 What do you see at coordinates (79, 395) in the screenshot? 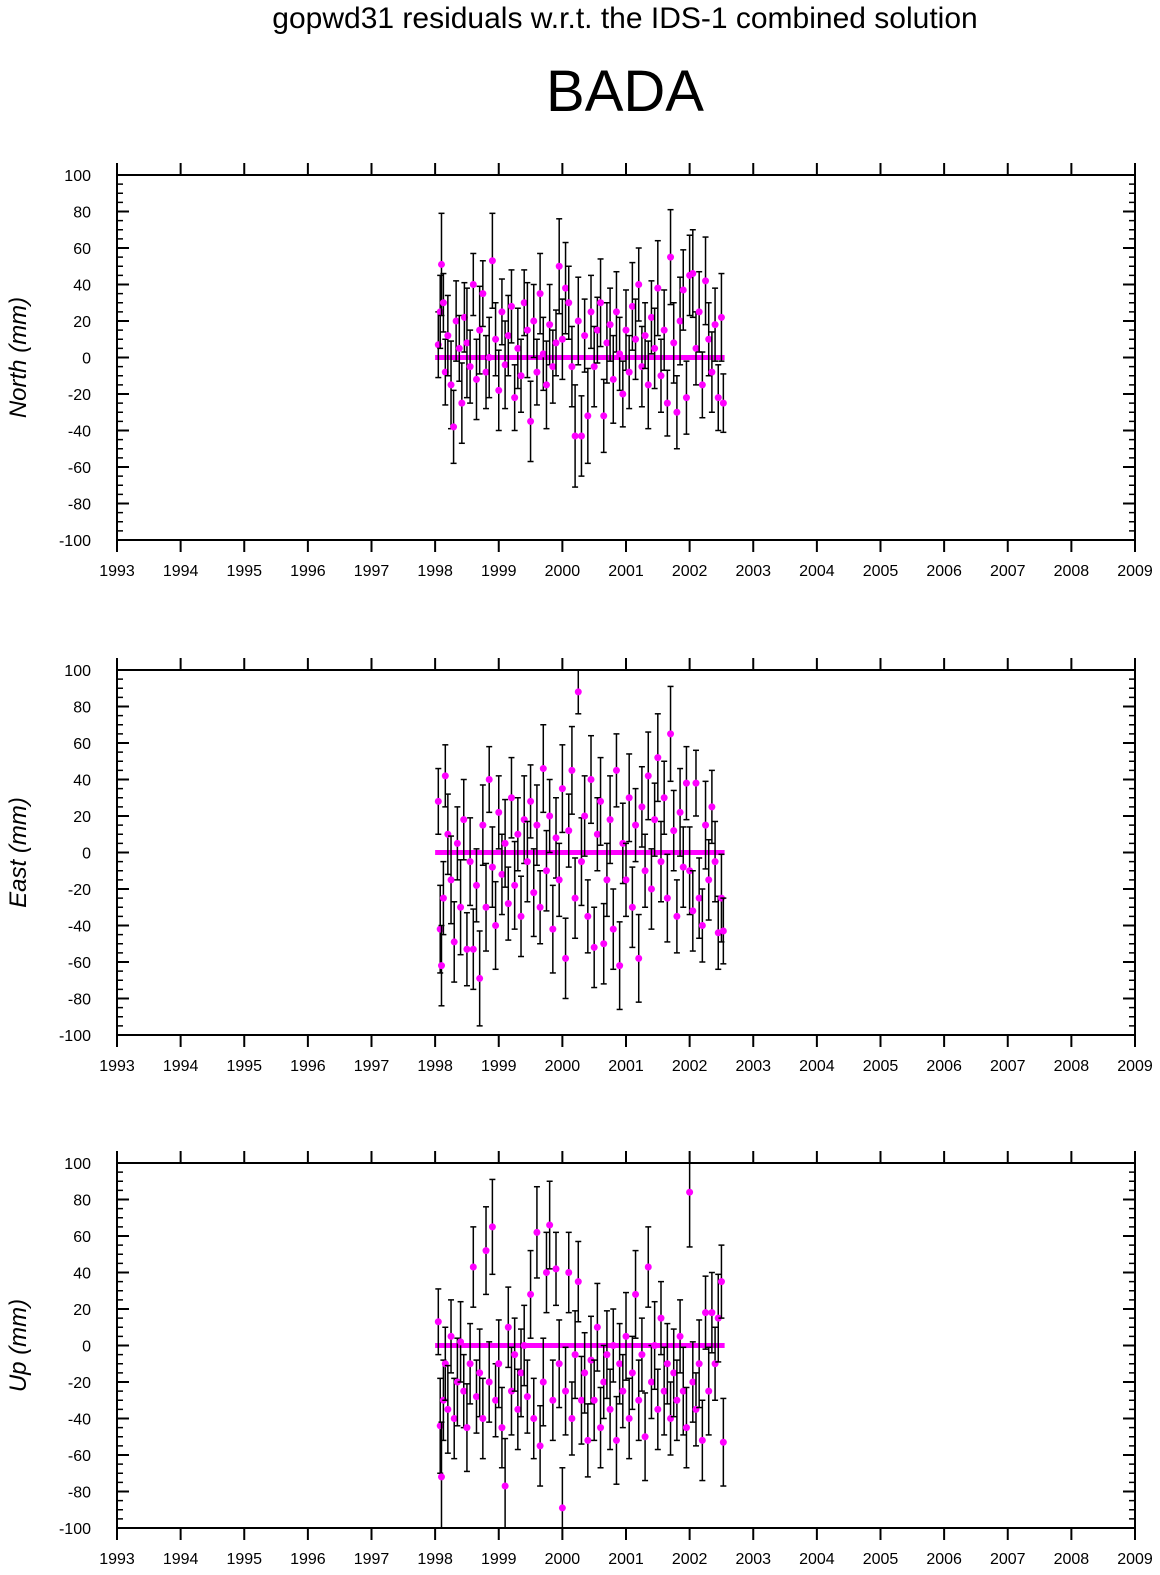
I see `north-y-tick-label: -20` at bounding box center [79, 395].